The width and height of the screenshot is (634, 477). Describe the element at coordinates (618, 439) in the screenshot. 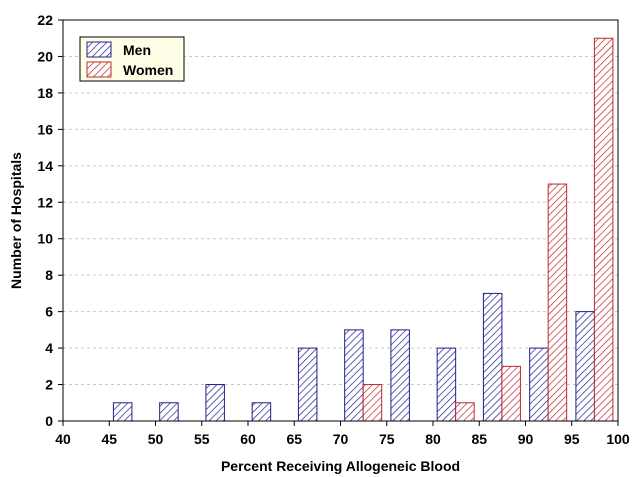

I see `x-tick-label: 100` at that location.